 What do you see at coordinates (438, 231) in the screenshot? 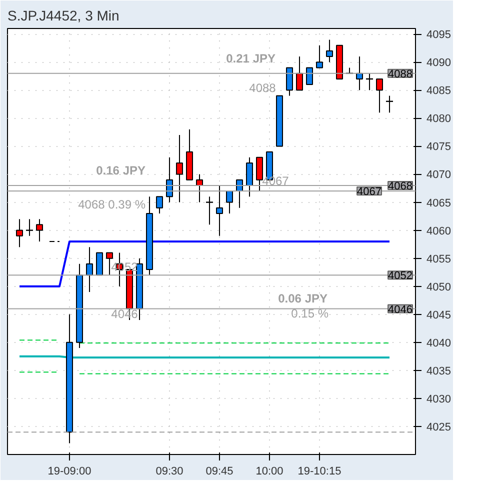
I see `y-tick-label: 4060` at bounding box center [438, 231].